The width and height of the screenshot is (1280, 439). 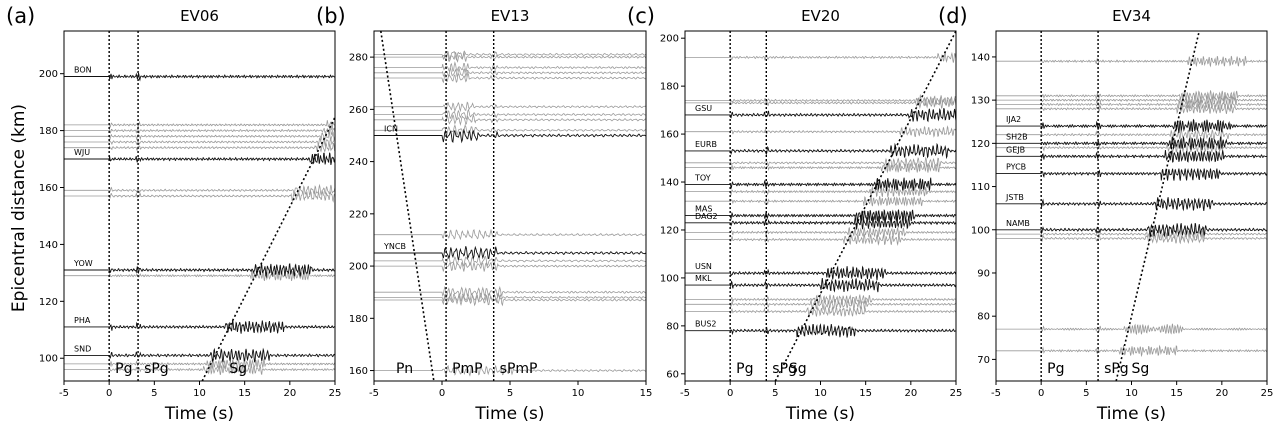 What do you see at coordinates (706, 144) in the screenshot?
I see `station-label-eurb: EURB` at bounding box center [706, 144].